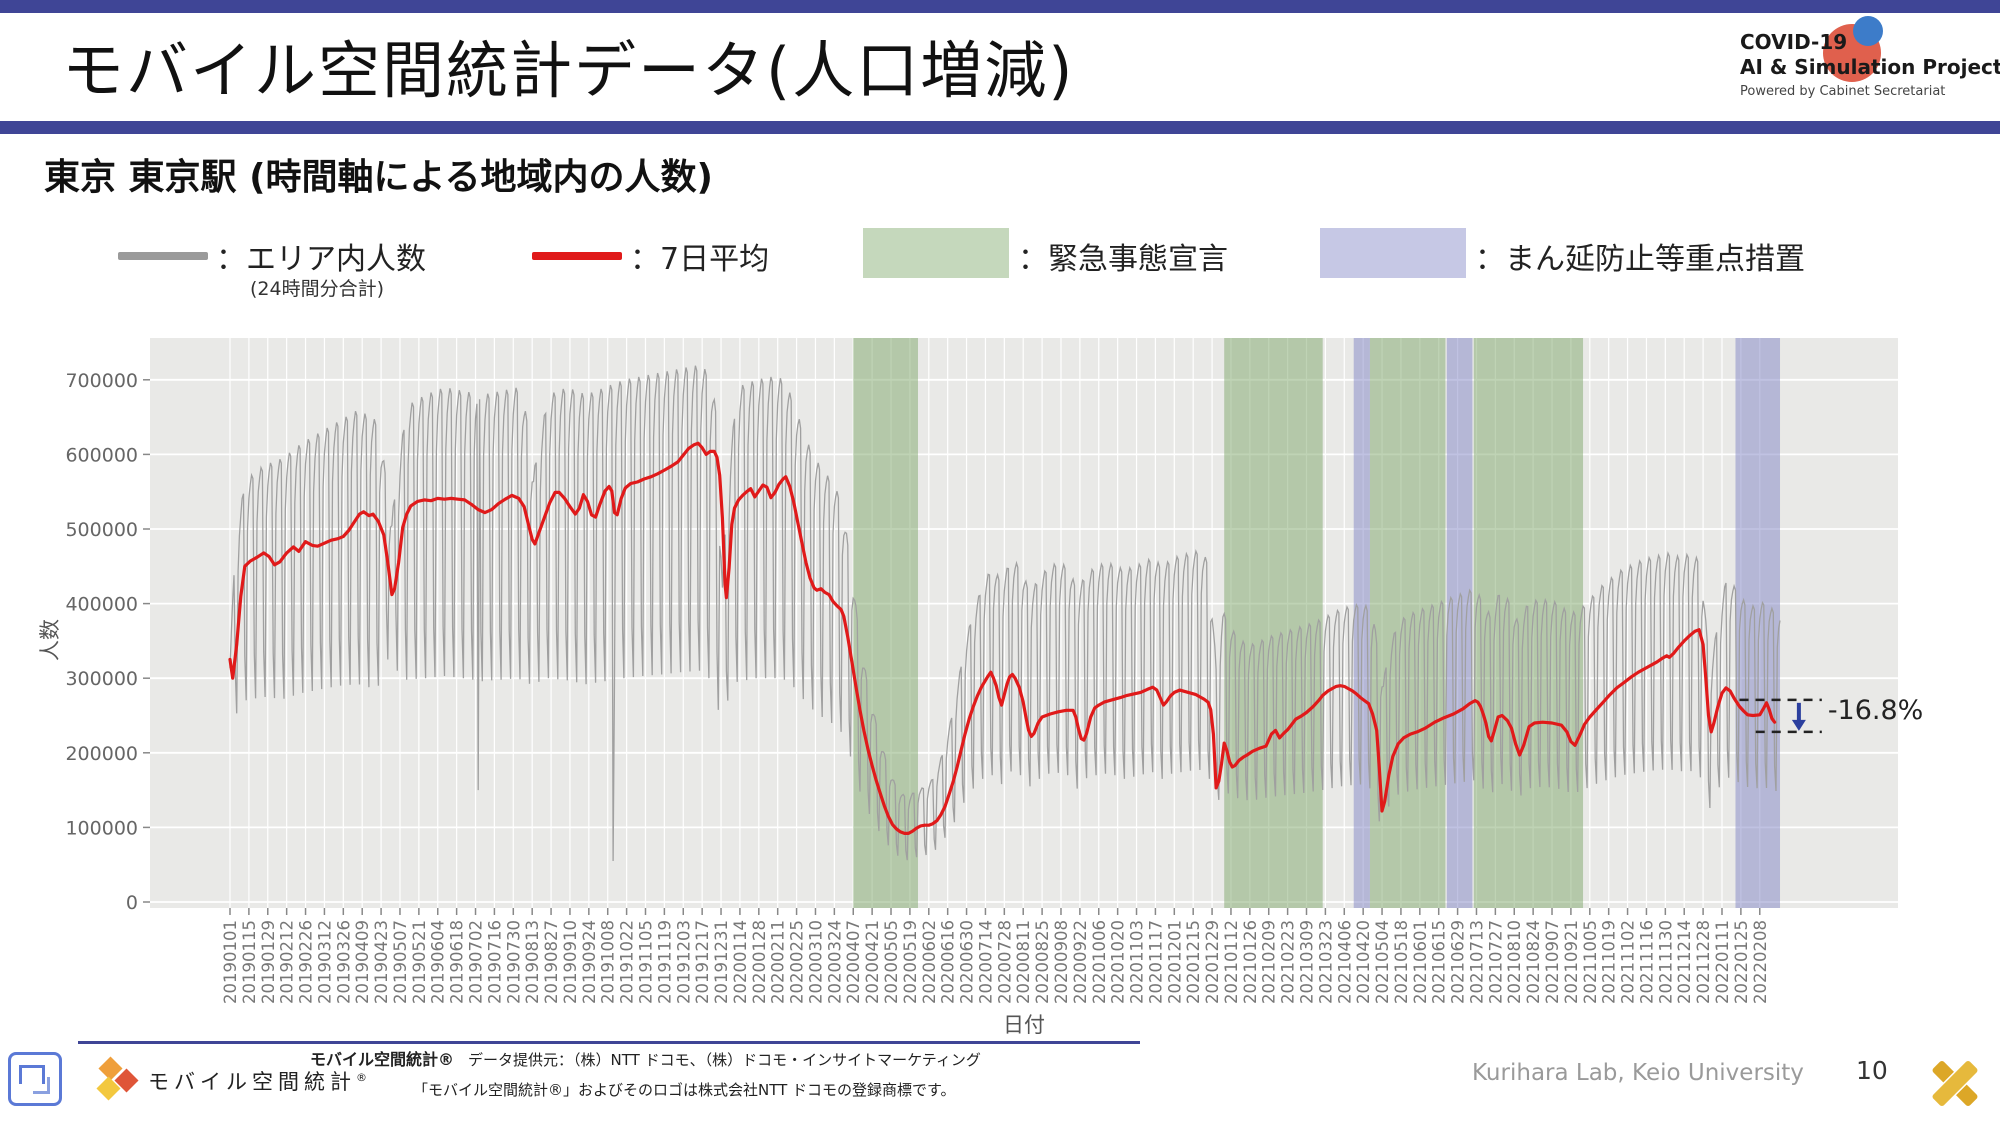  What do you see at coordinates (362, 962) in the screenshot?
I see `svg-text: 20190409` at bounding box center [362, 962].